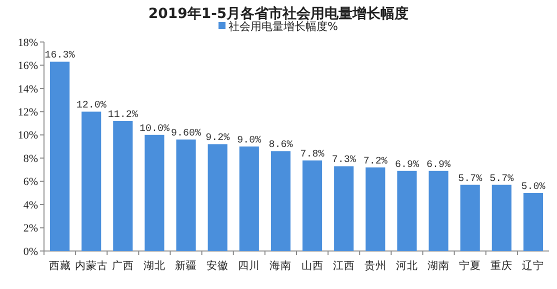  Describe the element at coordinates (533, 265) in the screenshot. I see `x-tick-label: 辽宁` at that location.